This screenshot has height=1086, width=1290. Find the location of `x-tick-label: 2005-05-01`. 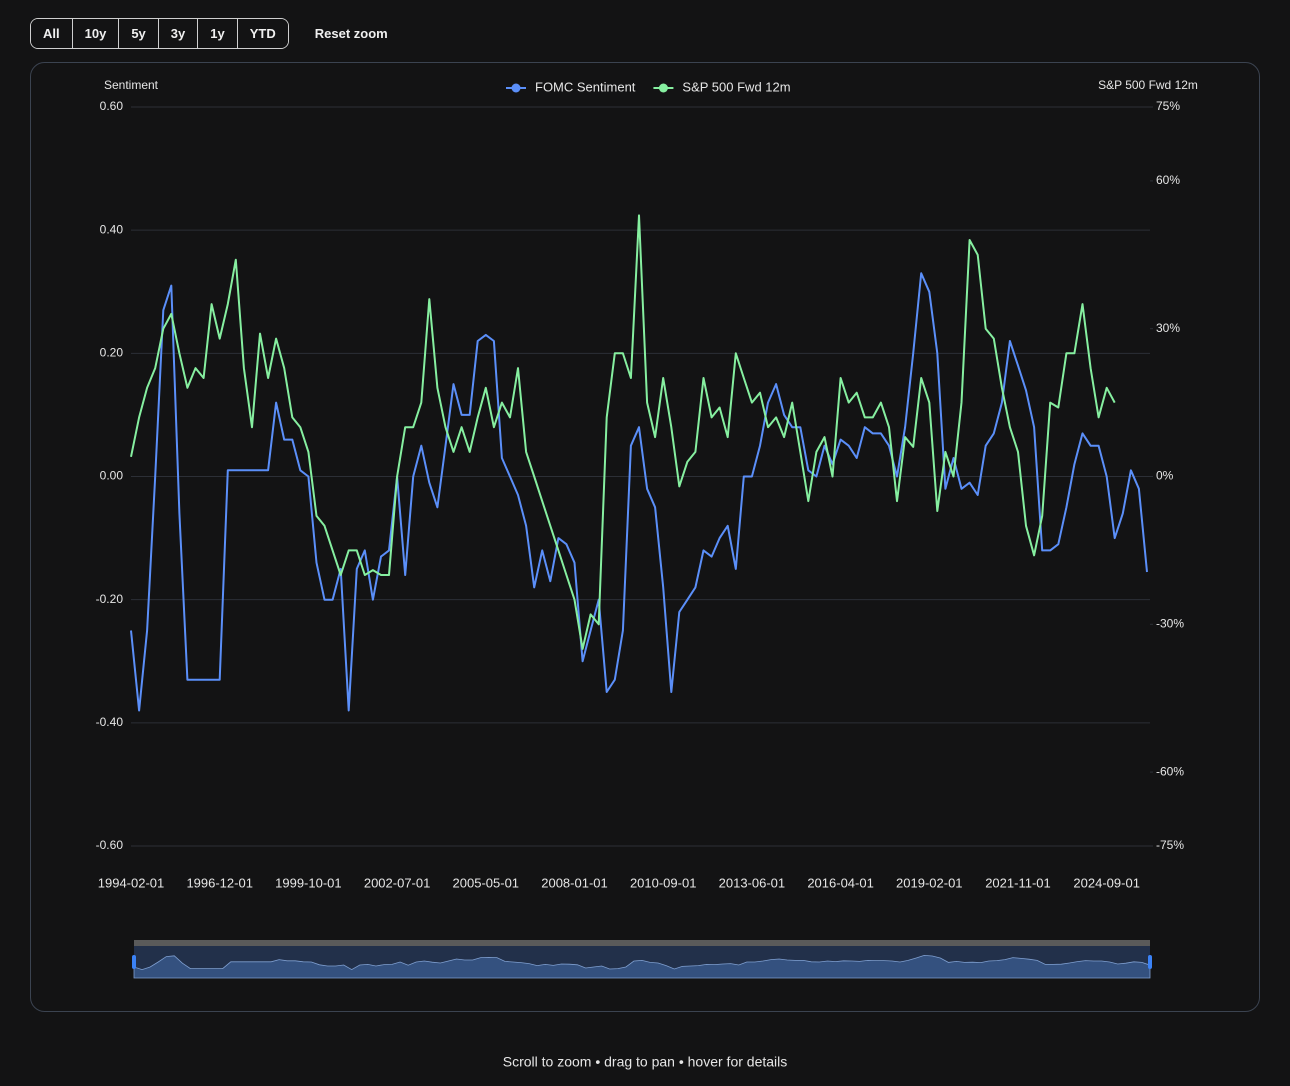

x-tick-label: 2005-05-01 is located at coordinates (486, 882).